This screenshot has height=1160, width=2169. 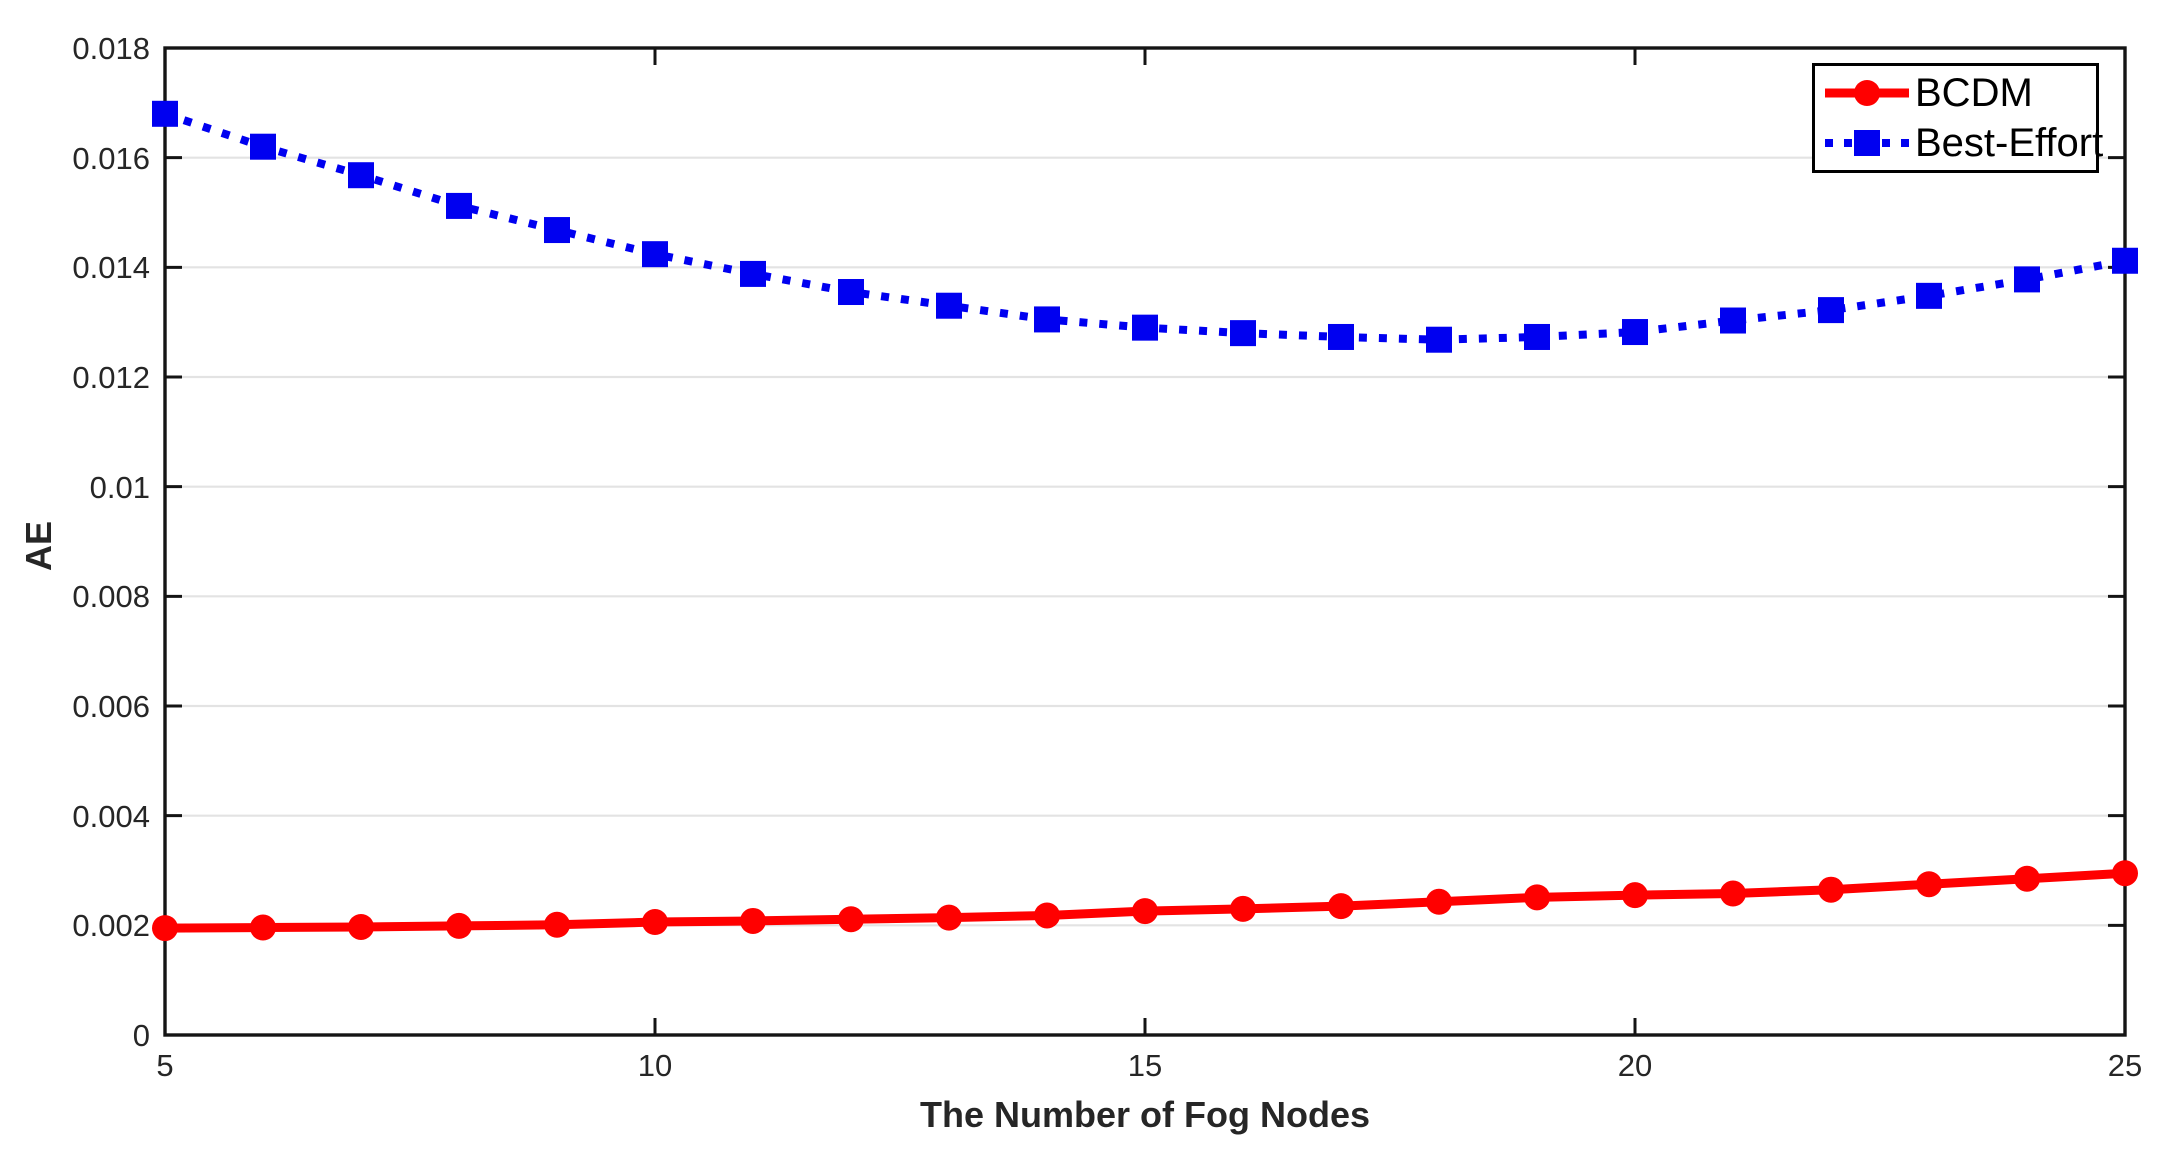 What do you see at coordinates (111, 158) in the screenshot?
I see `y-tick-label: 0.016` at bounding box center [111, 158].